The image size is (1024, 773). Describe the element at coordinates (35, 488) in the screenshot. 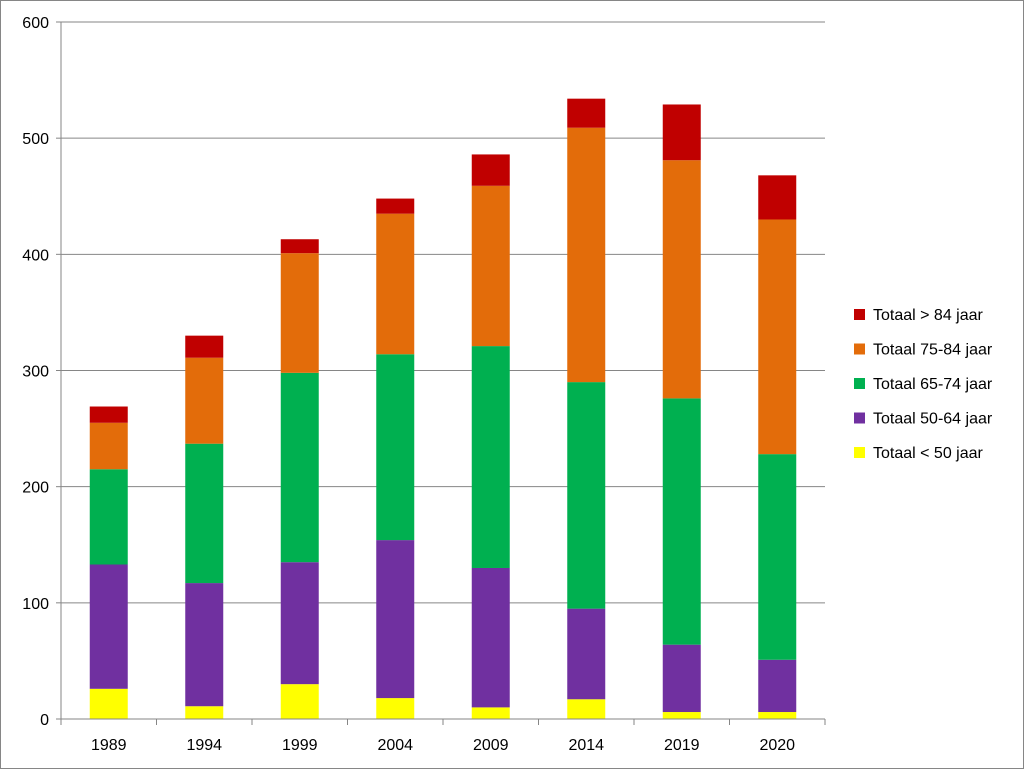

I see `y-tick-label: 200` at that location.